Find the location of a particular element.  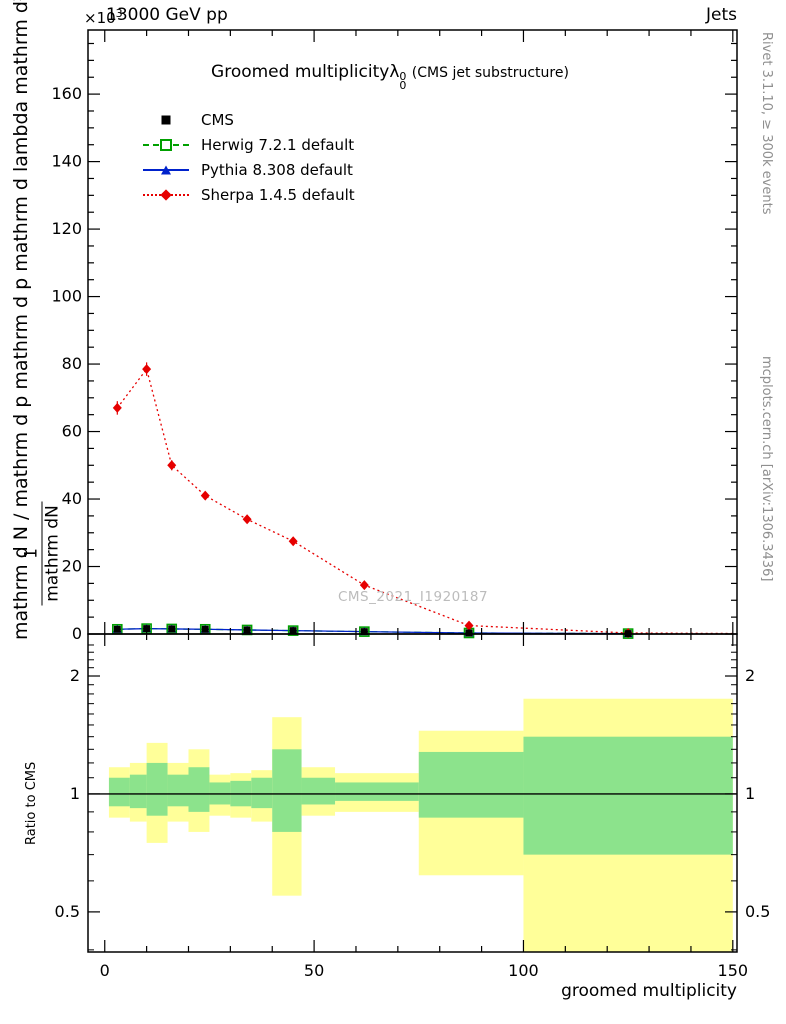

legend-item-pythia: Pythia 8.308 default is located at coordinates (249, 170).